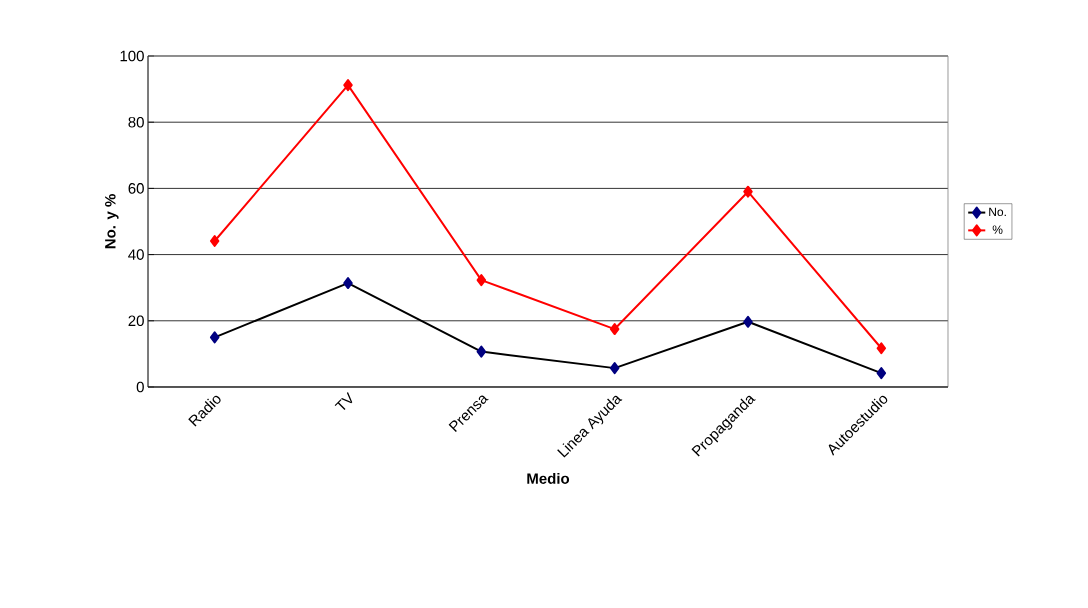  I want to click on y-tick-label: 40, so click(136, 254).